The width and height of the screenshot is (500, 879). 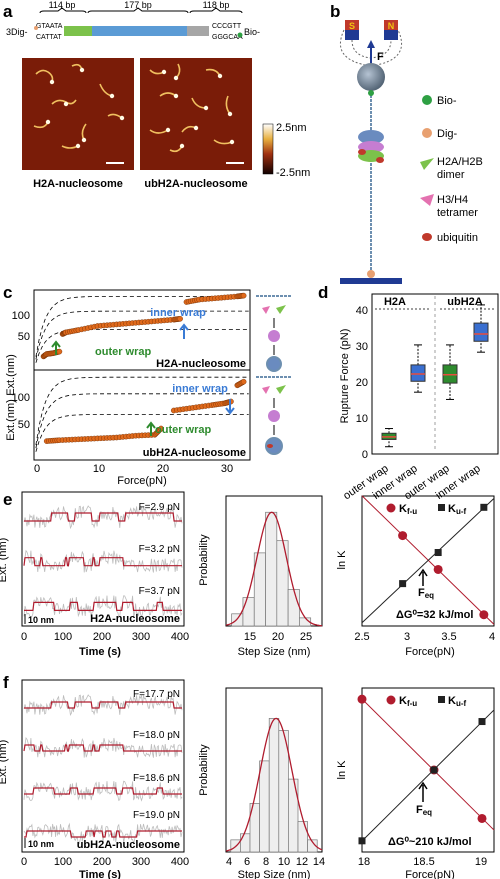 What do you see at coordinates (24, 862) in the screenshot?
I see `f-xtick-0: 0` at bounding box center [24, 862].